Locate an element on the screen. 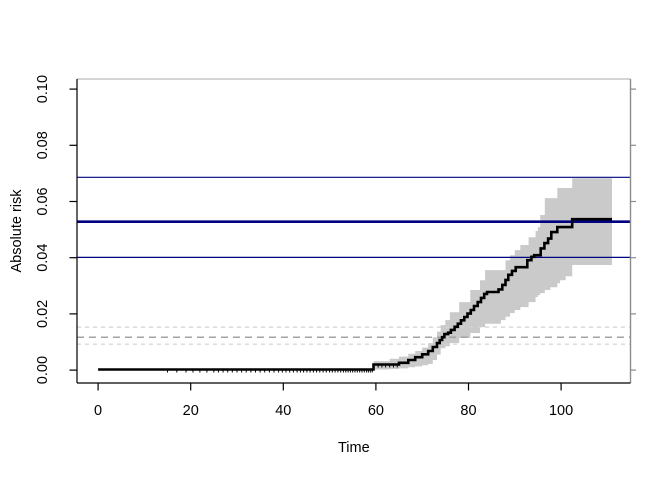 This screenshot has width=672, height=480. y-tick-label: 0.02 is located at coordinates (43, 314).